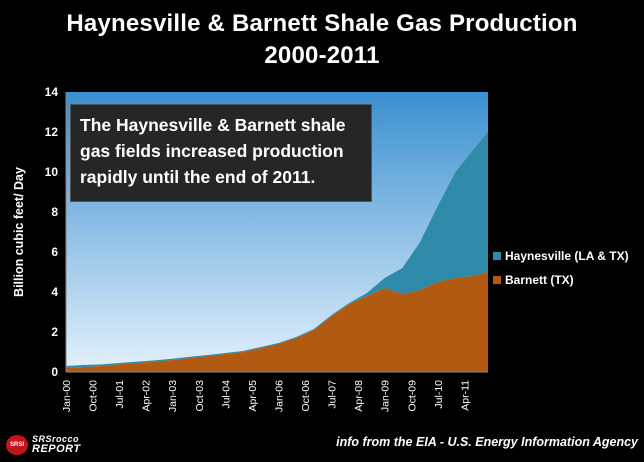 The height and width of the screenshot is (462, 644). I want to click on legend-haynesville-swatch, so click(497, 256).